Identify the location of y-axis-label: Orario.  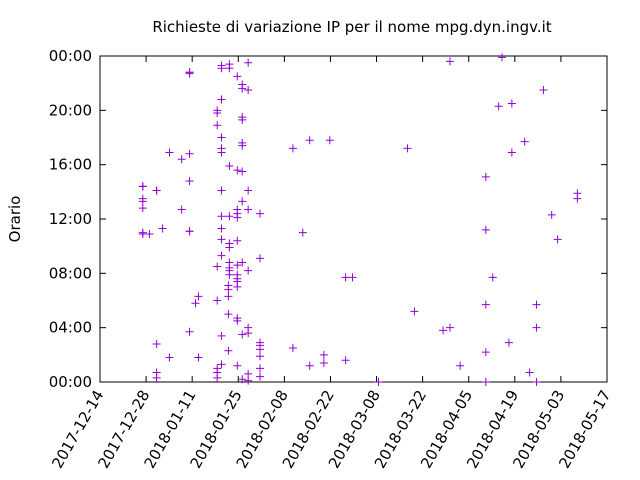
(15, 219).